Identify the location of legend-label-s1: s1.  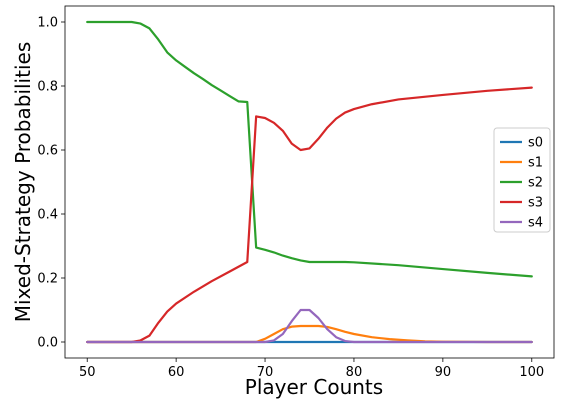
(535, 163).